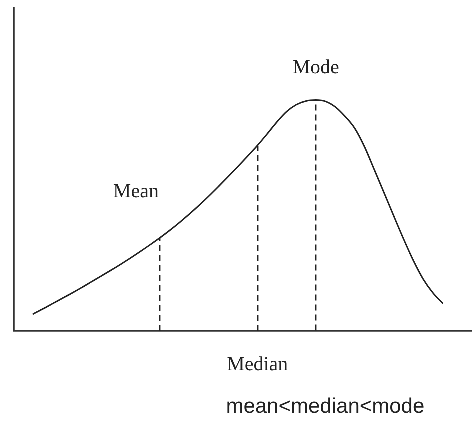  What do you see at coordinates (316, 67) in the screenshot?
I see `text: Mode` at bounding box center [316, 67].